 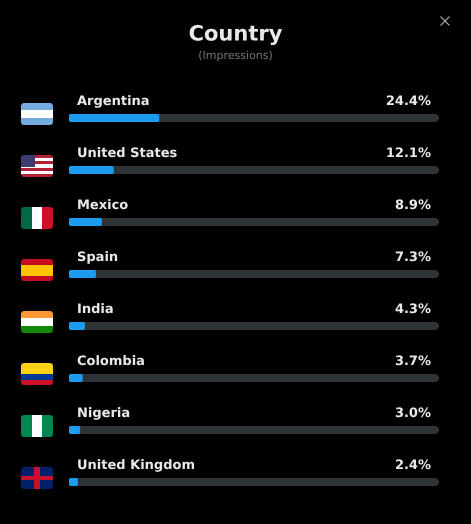 I want to click on data-label: 2.4%, so click(x=412, y=465).